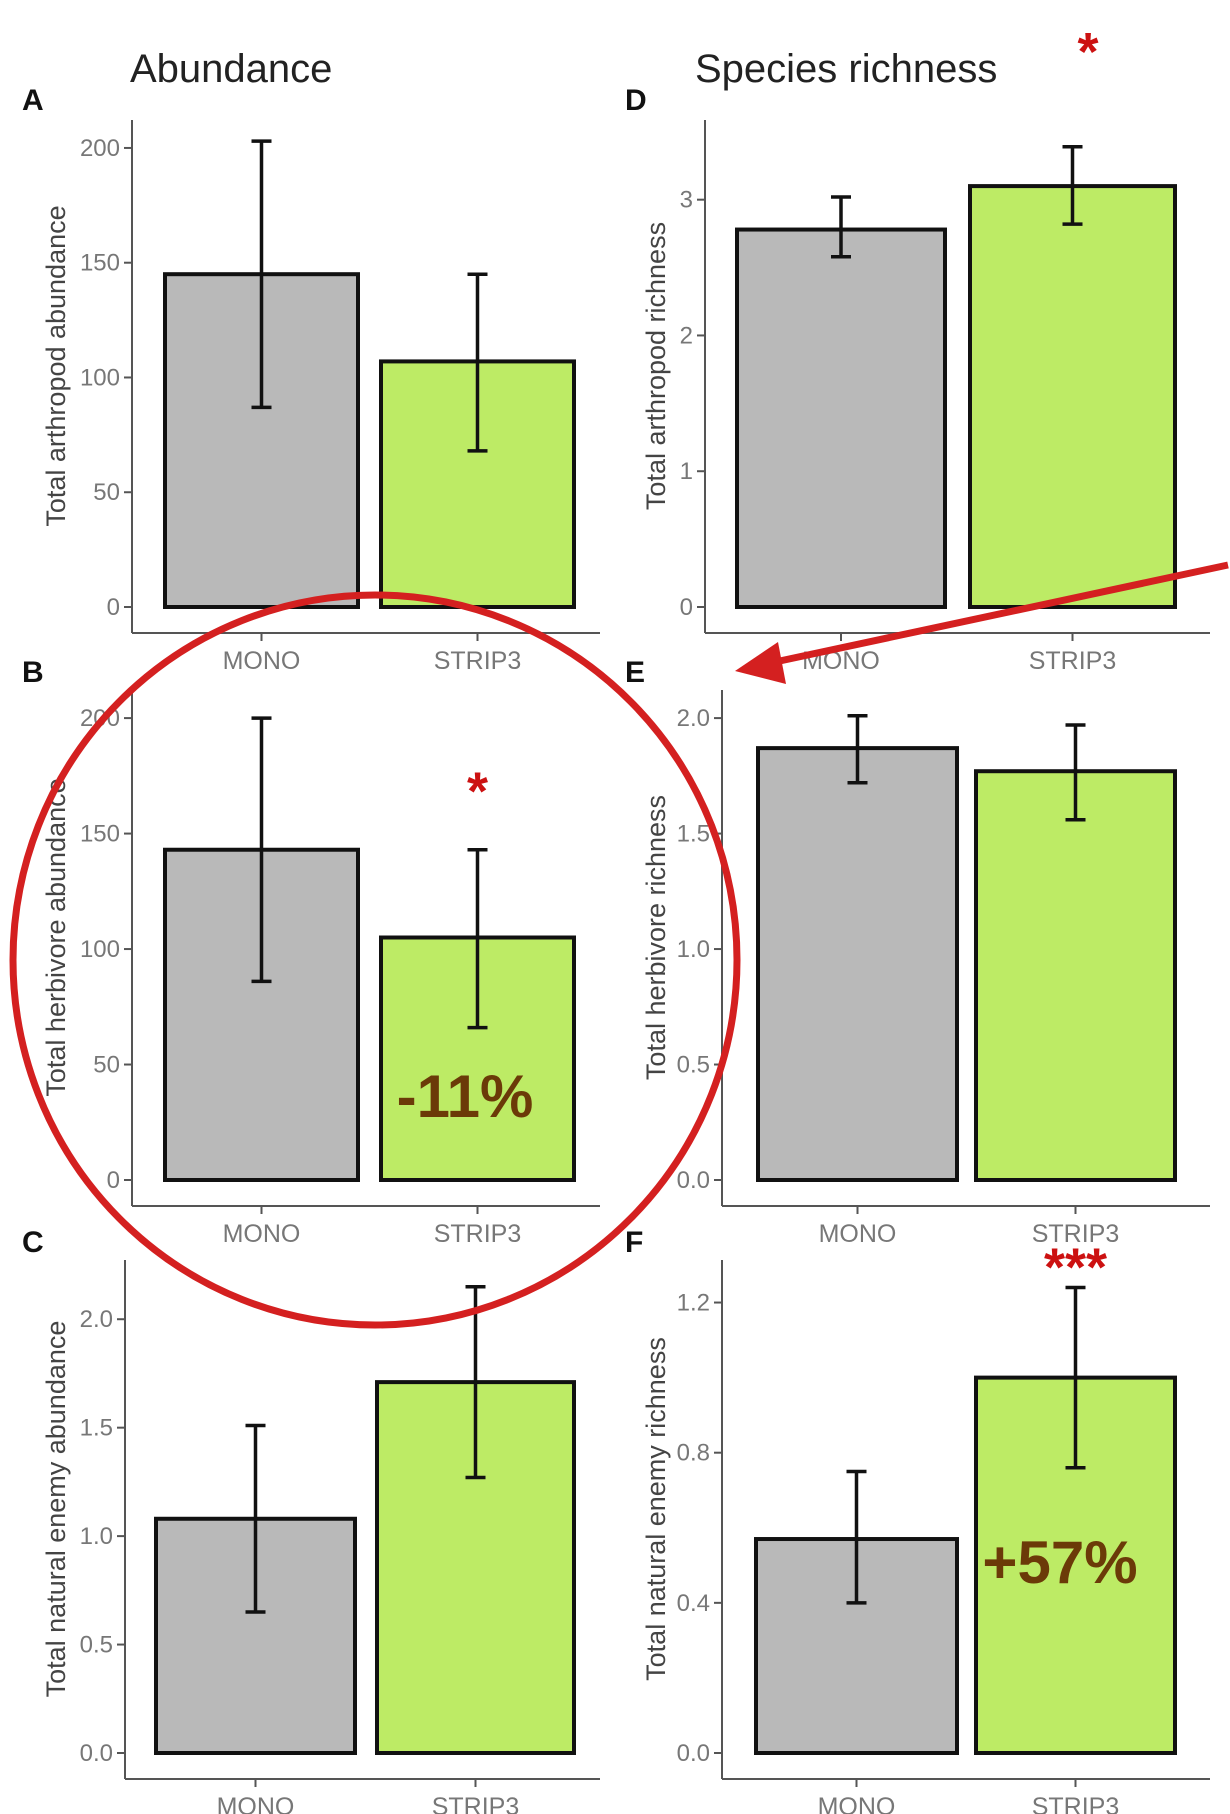  What do you see at coordinates (634, 1242) in the screenshot?
I see `panel-letter-f: F` at bounding box center [634, 1242].